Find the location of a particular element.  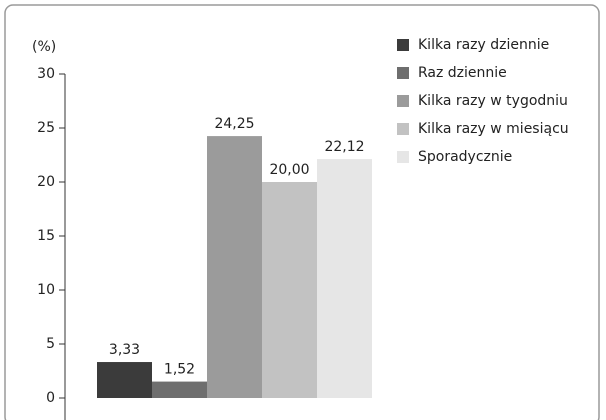

value-label: 20,00 is located at coordinates (289, 170).